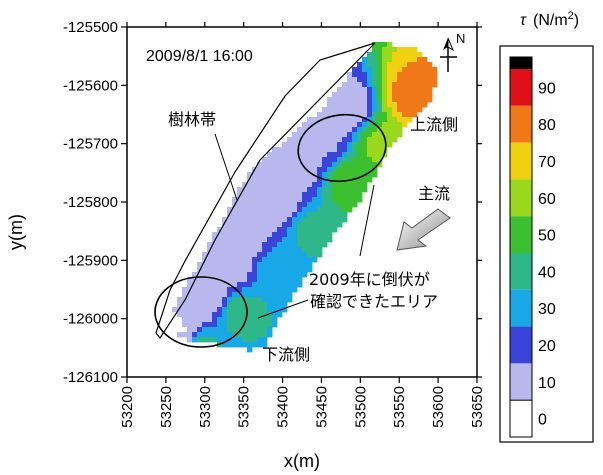 This screenshot has width=603, height=475. What do you see at coordinates (90, 27) in the screenshot?
I see `y-tick-label: -125500` at bounding box center [90, 27].